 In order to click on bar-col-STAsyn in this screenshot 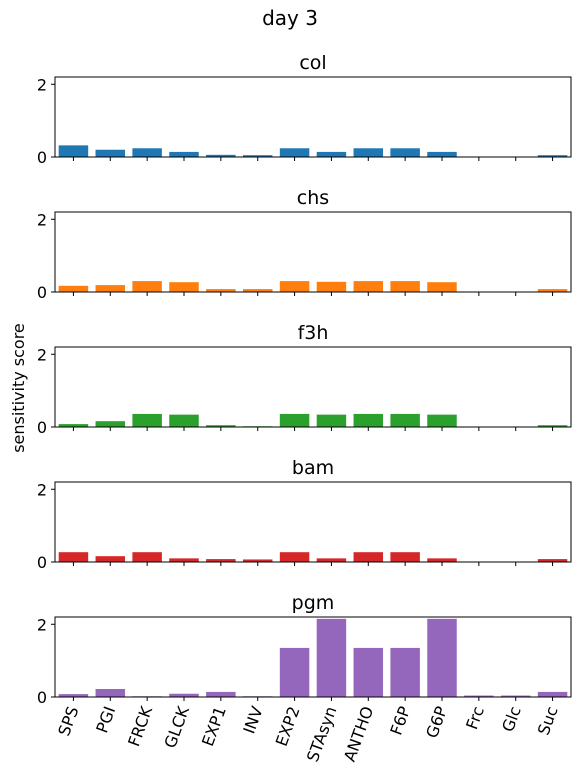, I will do `click(331, 154)`.